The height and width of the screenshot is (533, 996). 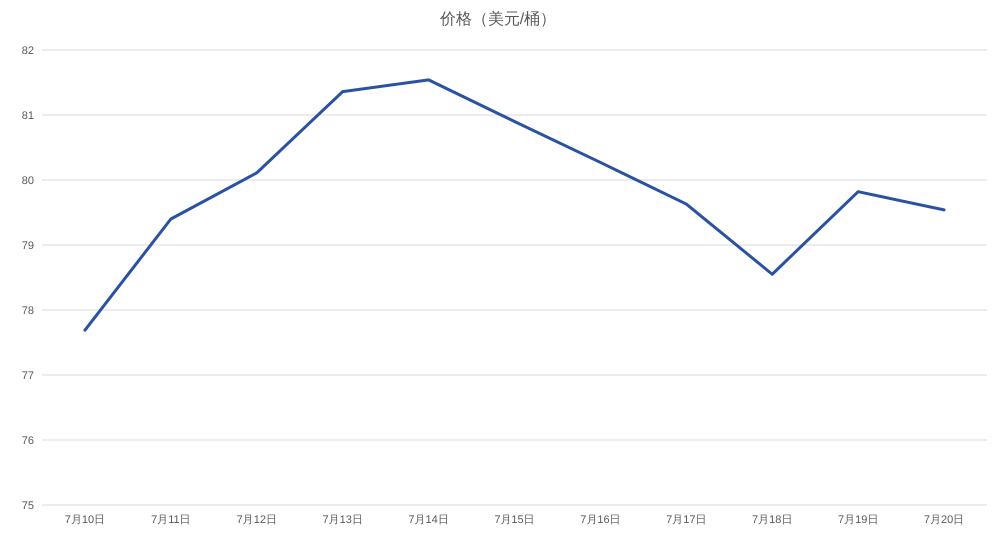 I want to click on y-tick-label: 80, so click(x=28, y=181).